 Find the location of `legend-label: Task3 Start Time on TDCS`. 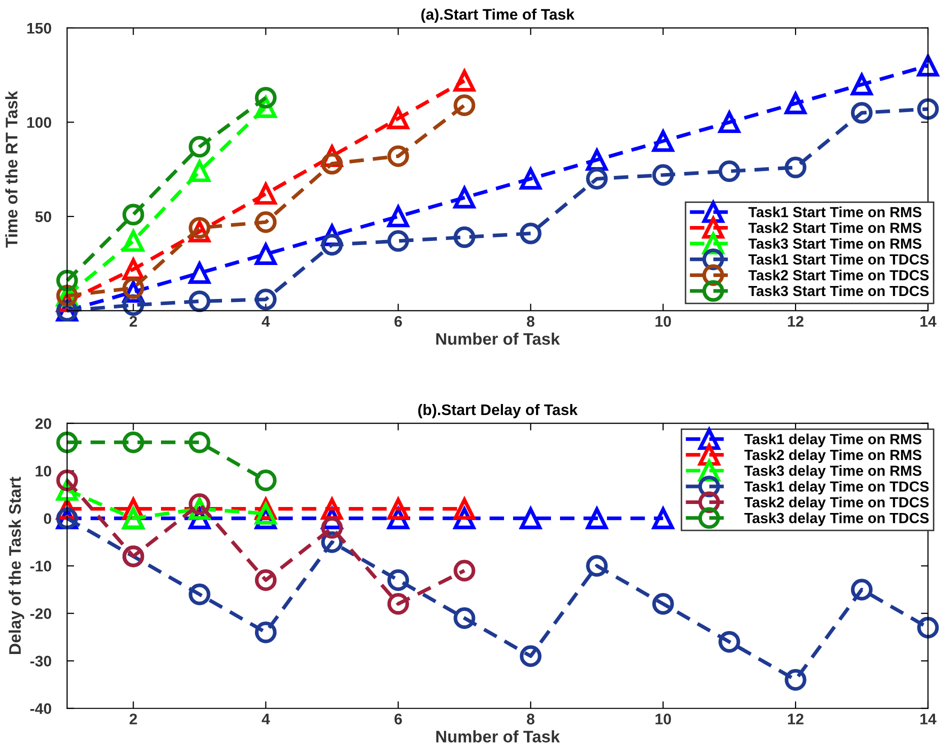

legend-label: Task3 Start Time on TDCS is located at coordinates (838, 290).